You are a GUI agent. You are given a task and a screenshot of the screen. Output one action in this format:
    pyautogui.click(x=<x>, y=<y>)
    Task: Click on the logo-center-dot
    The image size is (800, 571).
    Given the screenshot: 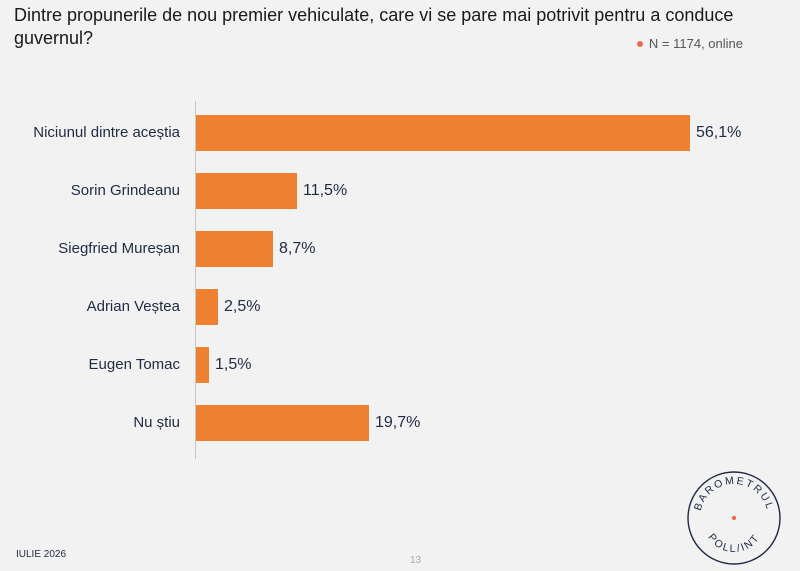 What is the action you would take?
    pyautogui.click(x=734, y=518)
    